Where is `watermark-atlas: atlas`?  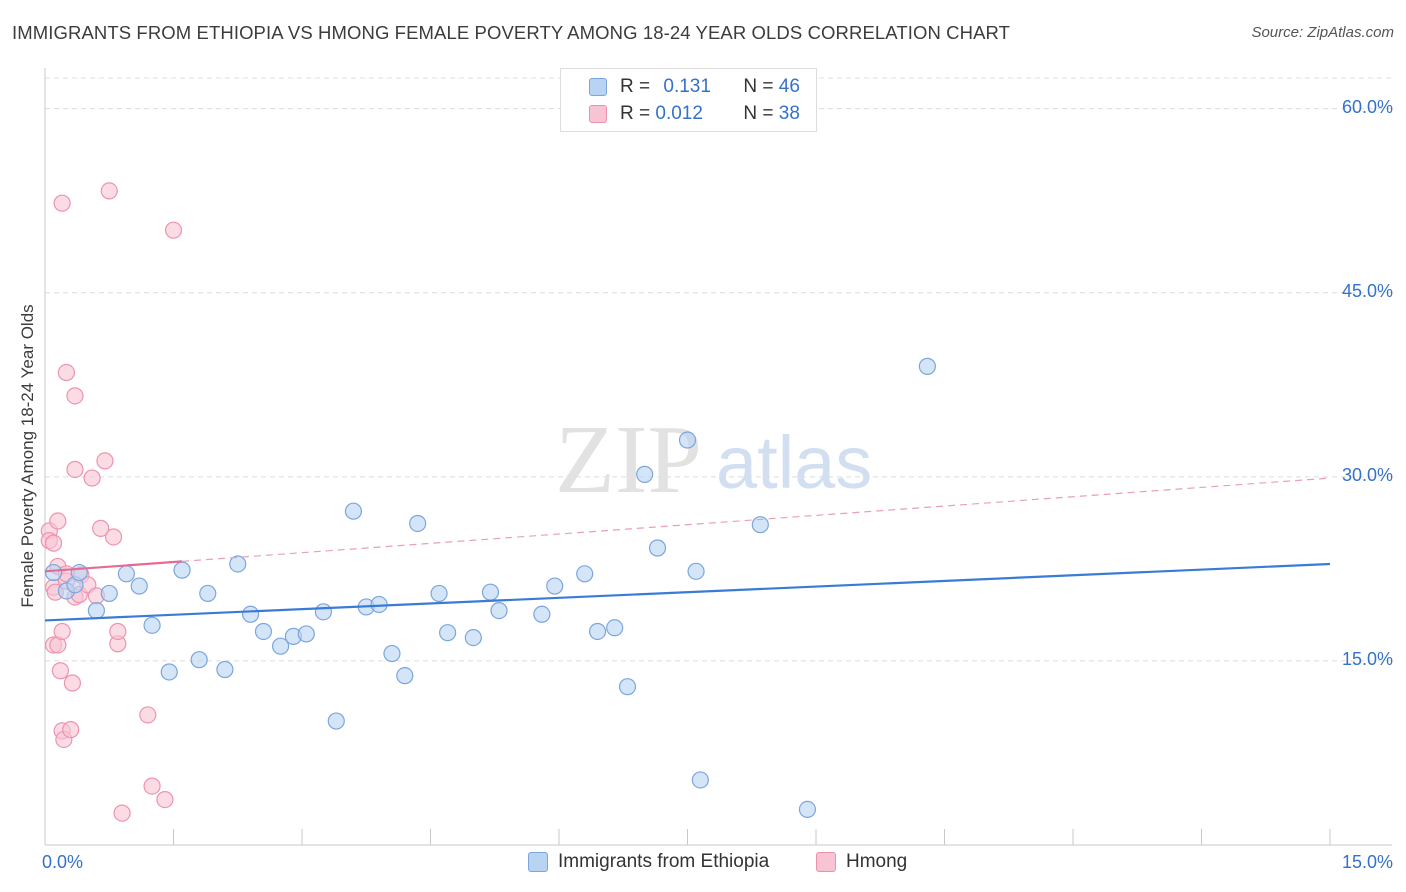
watermark-atlas: atlas is located at coordinates (794, 462).